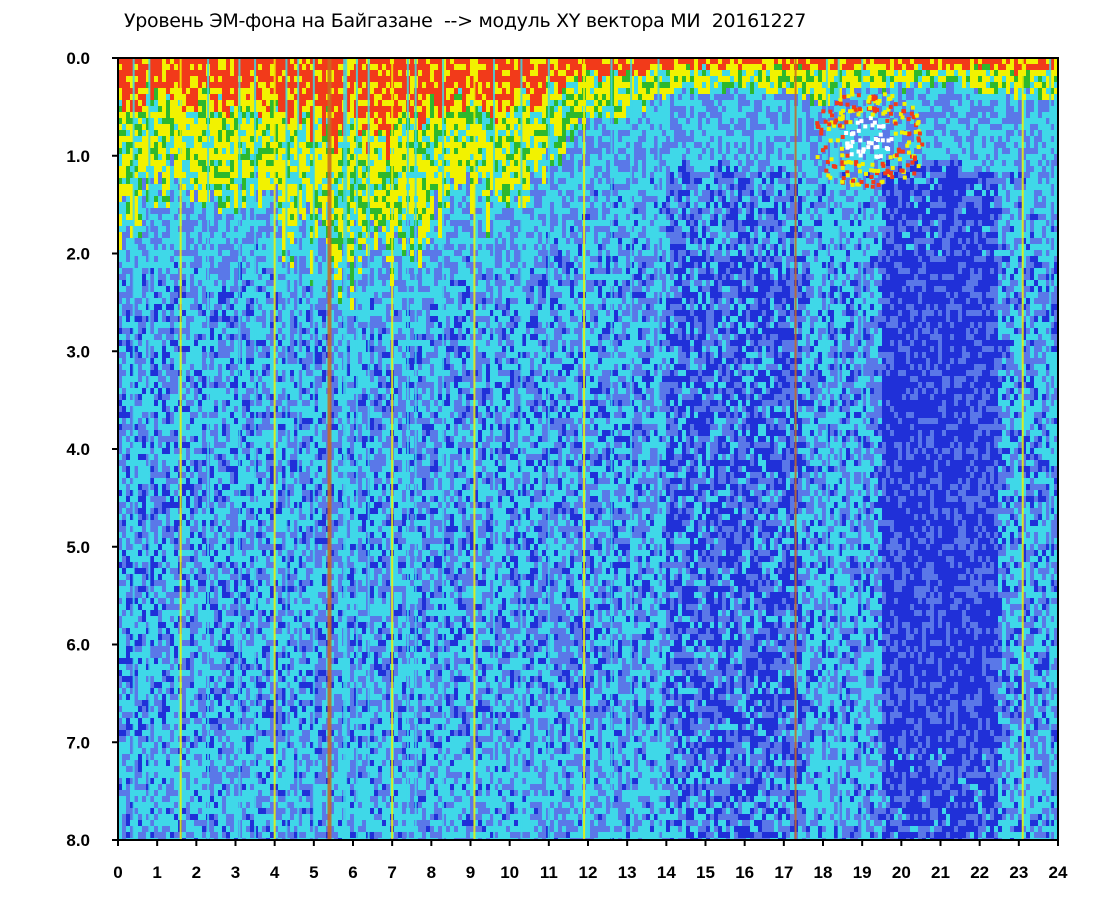  I want to click on x-tick-label: 17, so click(783, 872).